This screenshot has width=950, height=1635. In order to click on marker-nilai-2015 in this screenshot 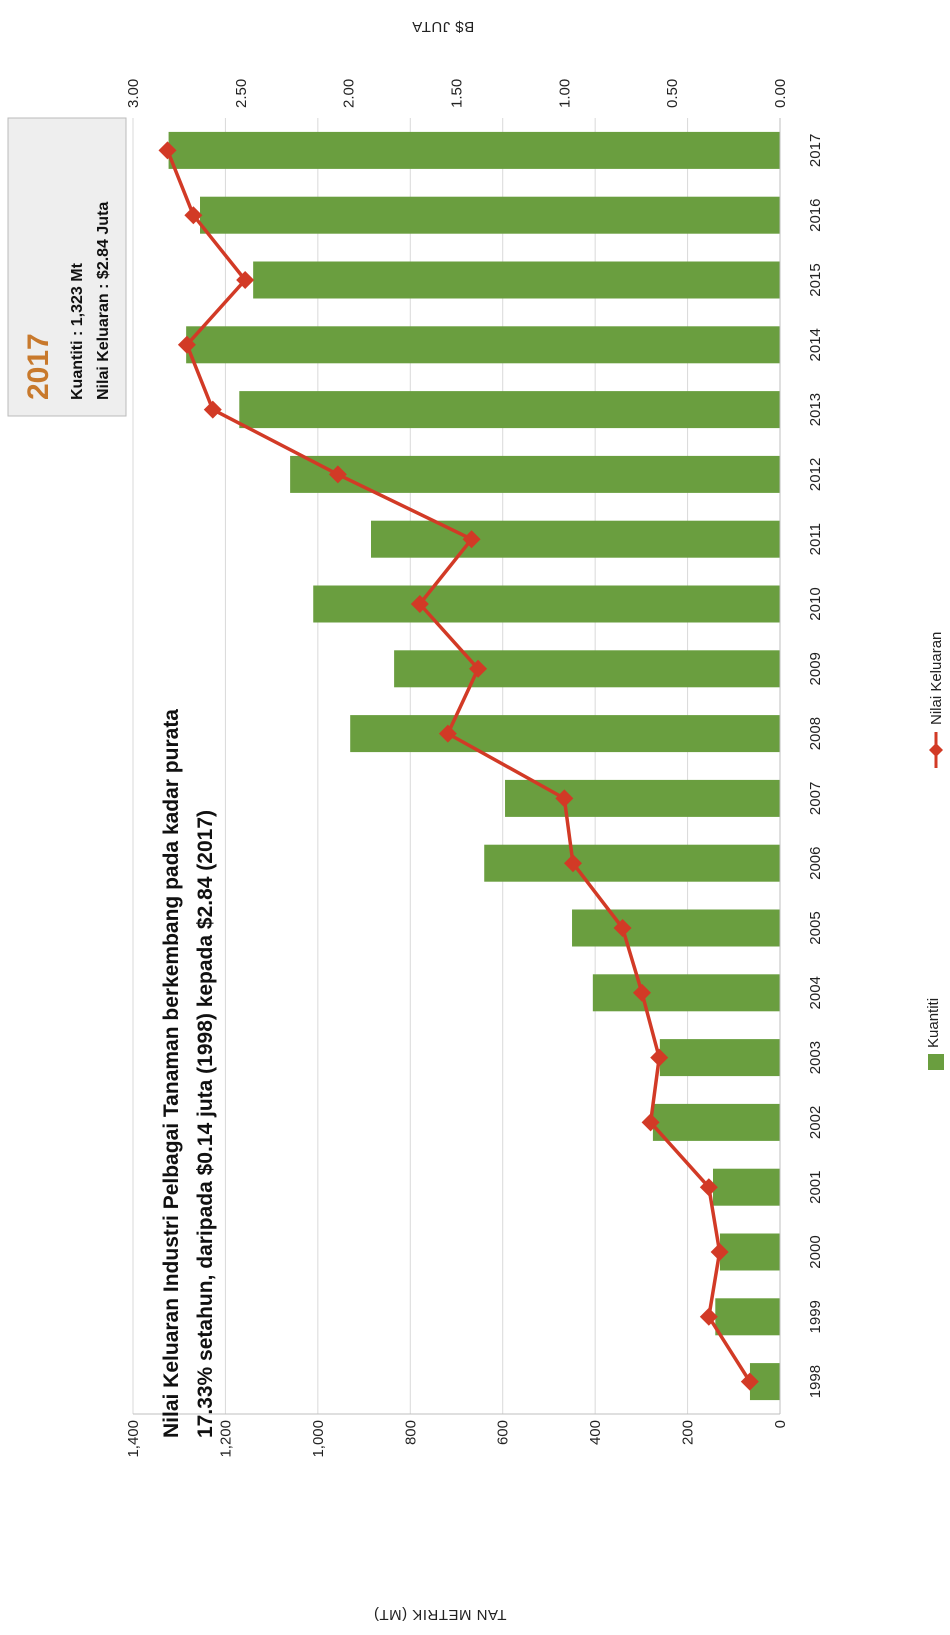, I will do `click(245, 280)`.